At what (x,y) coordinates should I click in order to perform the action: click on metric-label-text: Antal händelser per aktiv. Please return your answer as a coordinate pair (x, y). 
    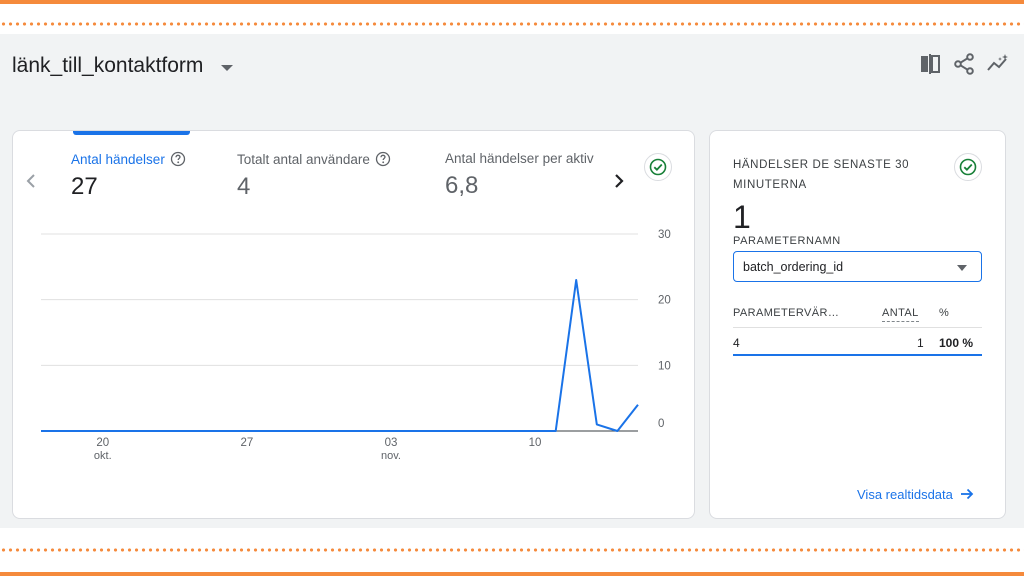
    Looking at the image, I should click on (519, 158).